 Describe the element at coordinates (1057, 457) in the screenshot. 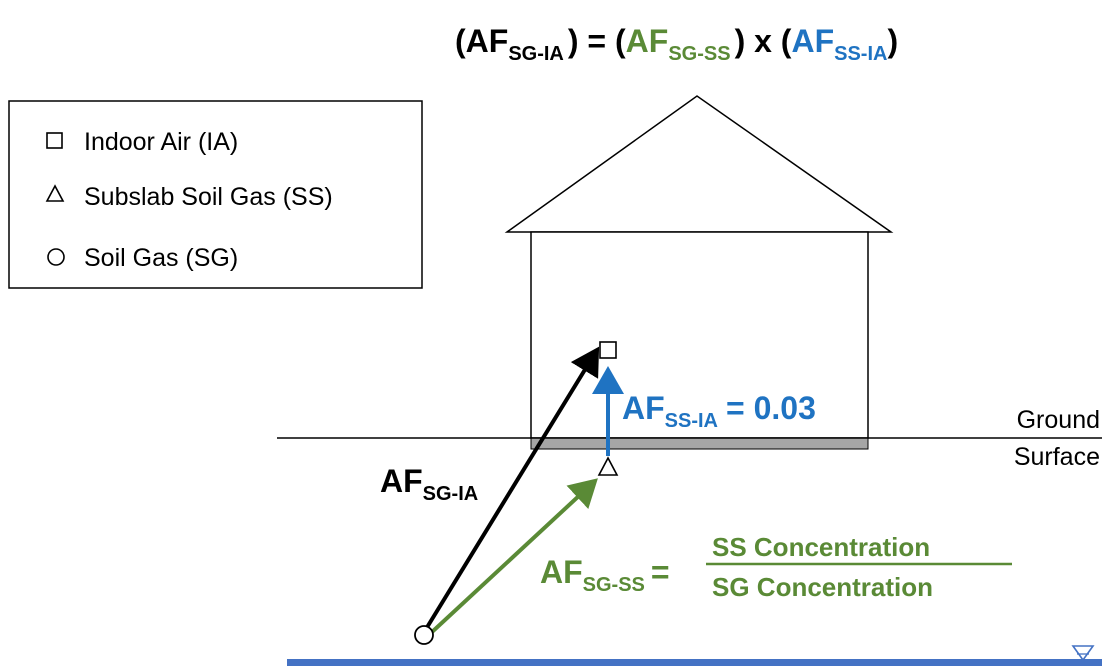

I see `surface-label: Surface` at that location.